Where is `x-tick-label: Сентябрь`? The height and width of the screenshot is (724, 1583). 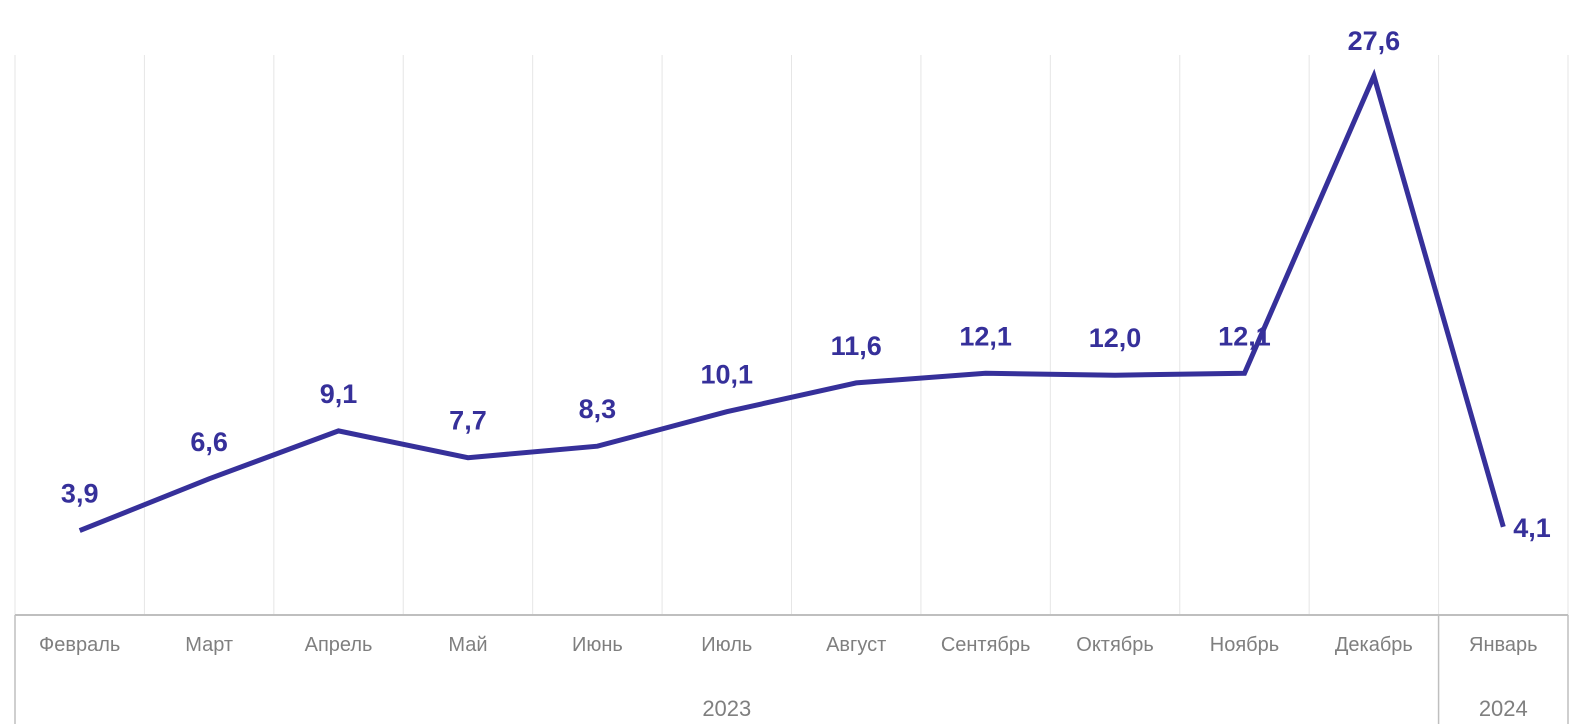
x-tick-label: Сентябрь is located at coordinates (986, 645).